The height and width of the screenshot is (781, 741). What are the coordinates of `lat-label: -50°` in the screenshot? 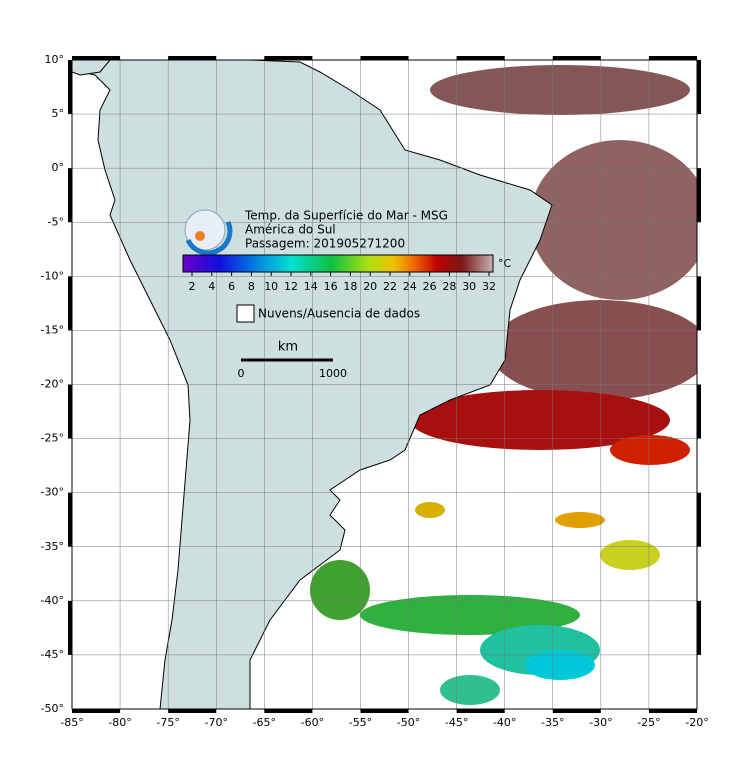 It's located at (52, 708).